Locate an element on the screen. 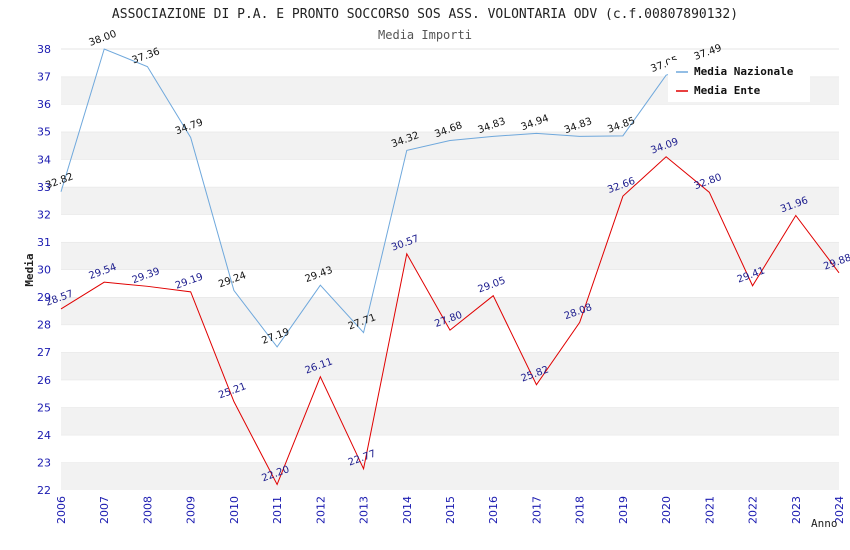  x-tick-label: 2013 is located at coordinates (364, 510).